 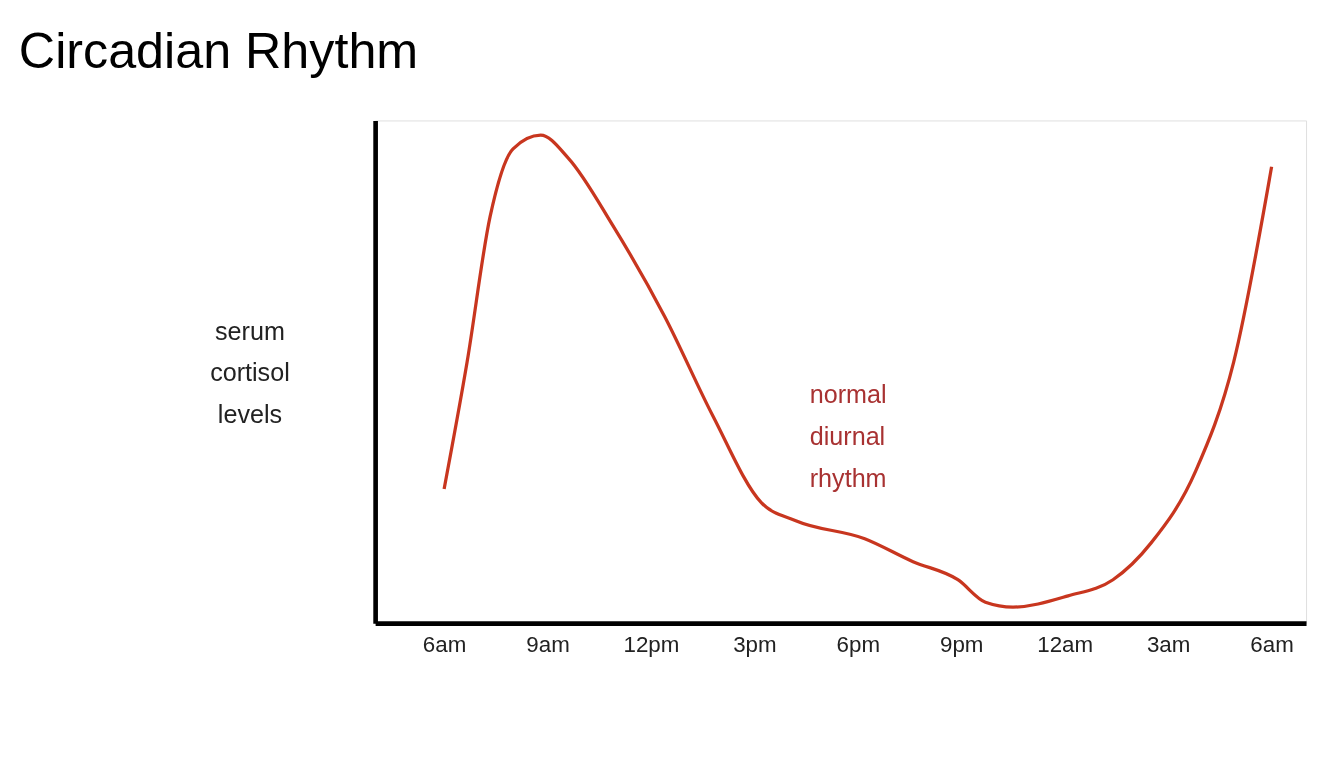 I want to click on x-tick-label: 6pm, so click(x=858, y=645).